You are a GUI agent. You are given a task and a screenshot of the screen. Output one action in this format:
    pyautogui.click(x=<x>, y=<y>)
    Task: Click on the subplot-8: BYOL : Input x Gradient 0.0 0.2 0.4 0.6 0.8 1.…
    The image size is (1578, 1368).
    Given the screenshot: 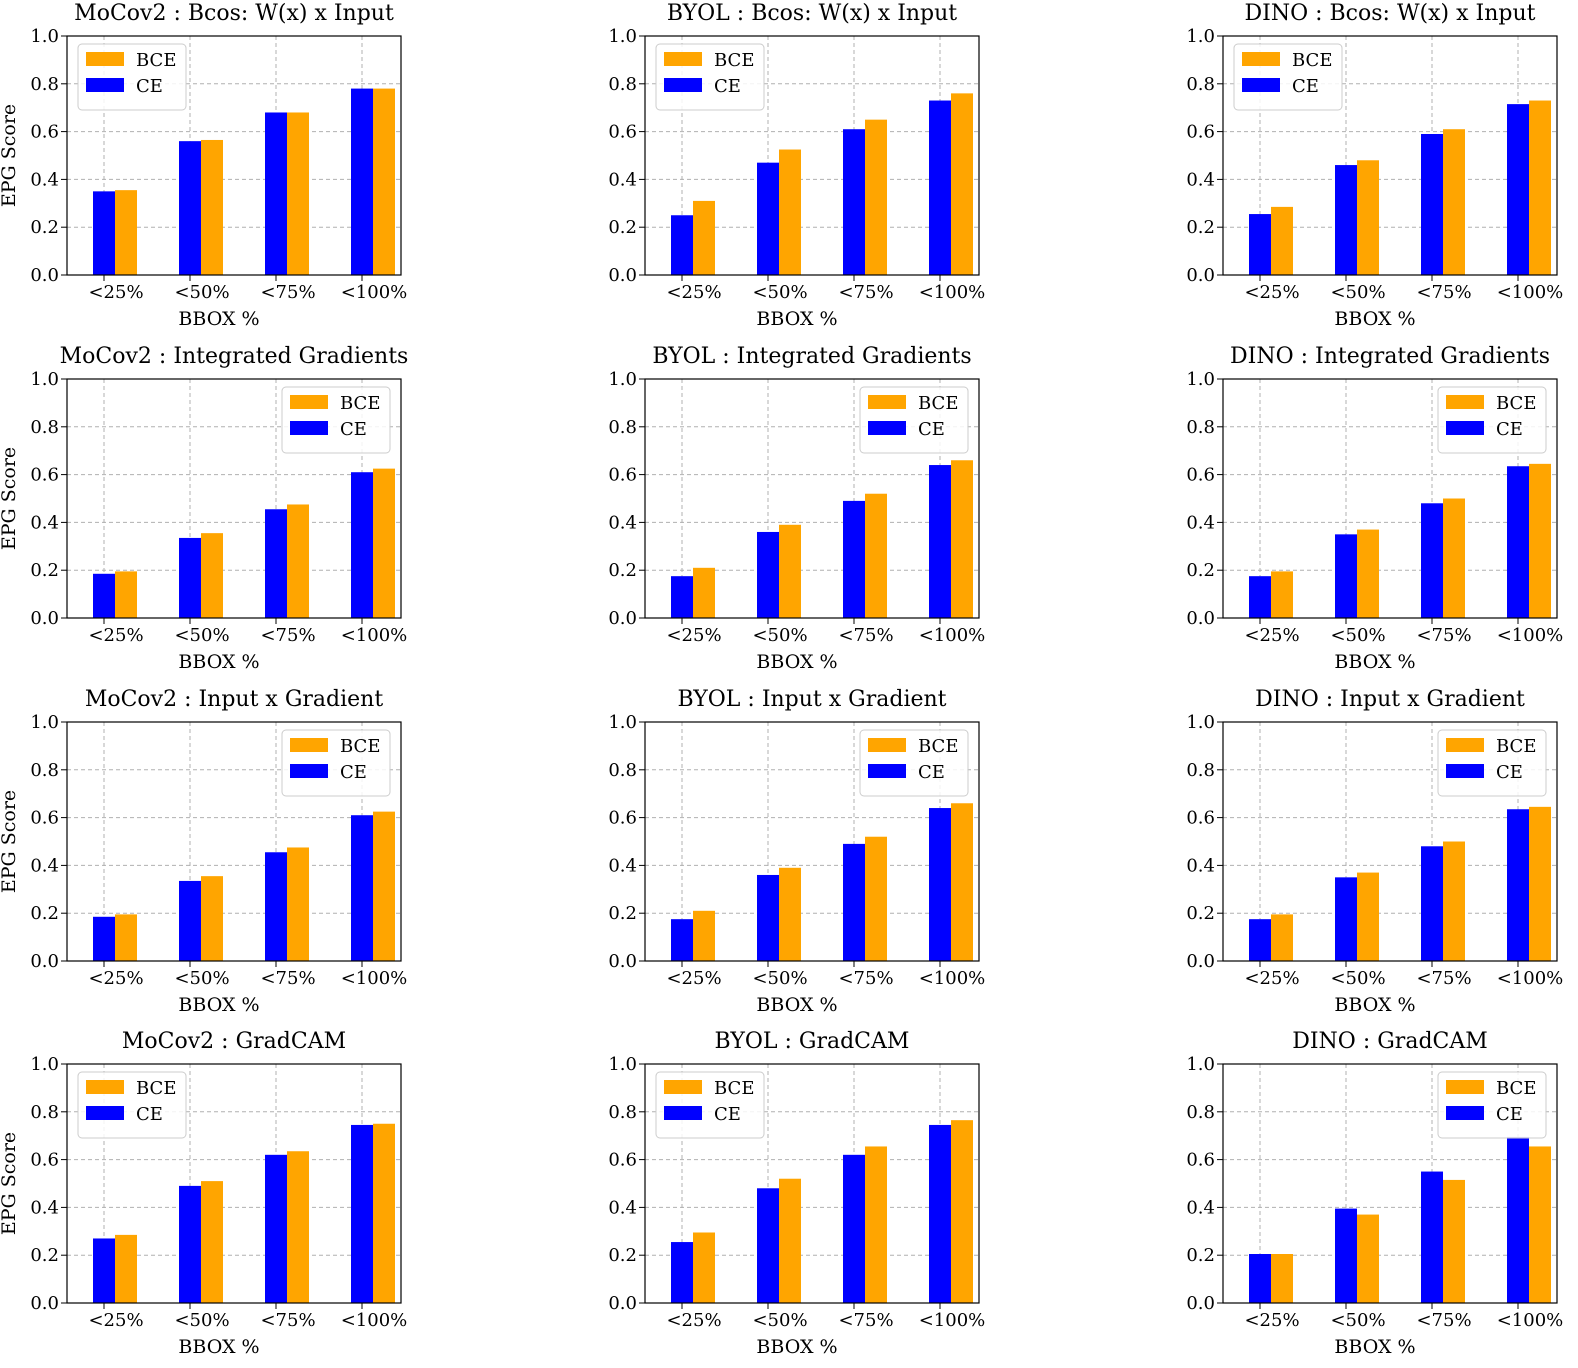 What is the action you would take?
    pyautogui.click(x=796, y=851)
    